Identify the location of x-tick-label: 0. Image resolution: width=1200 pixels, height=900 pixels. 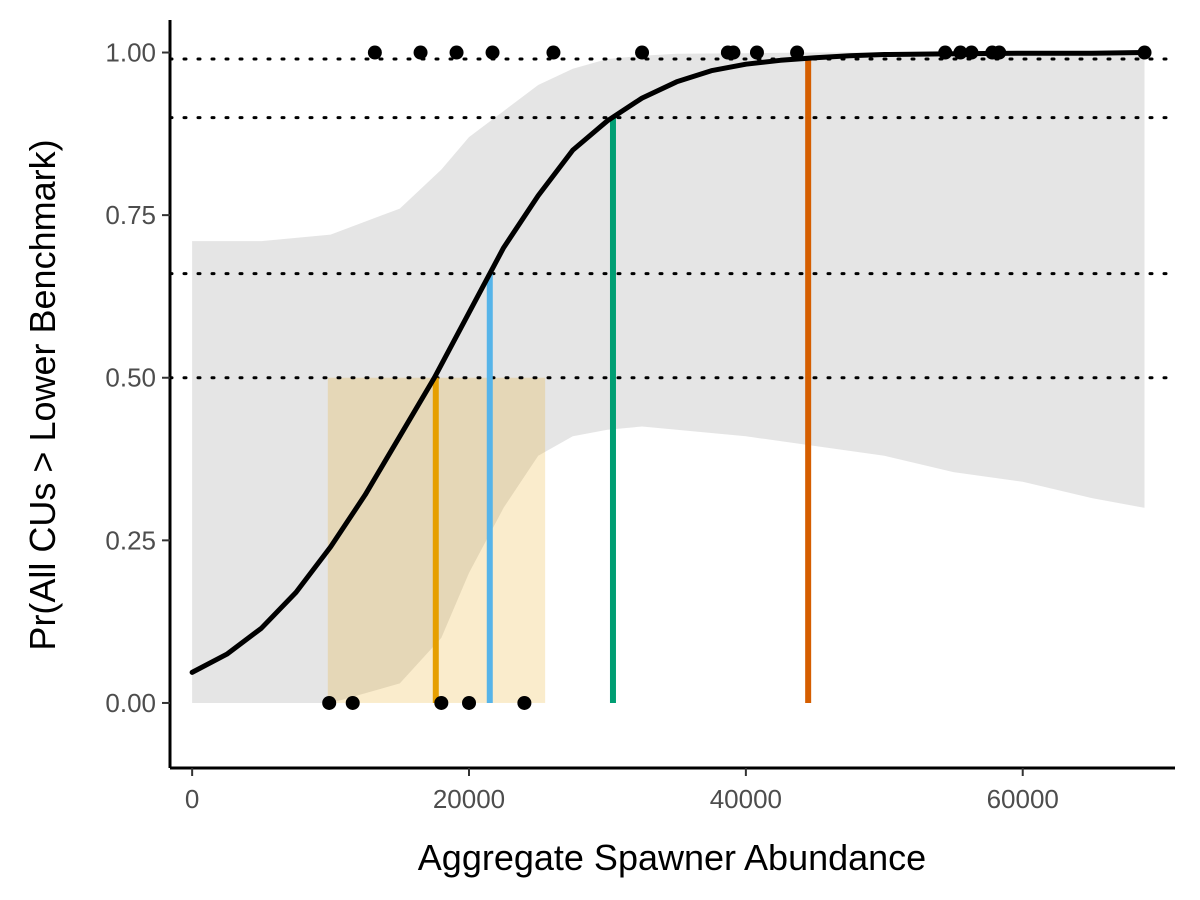
(192, 799).